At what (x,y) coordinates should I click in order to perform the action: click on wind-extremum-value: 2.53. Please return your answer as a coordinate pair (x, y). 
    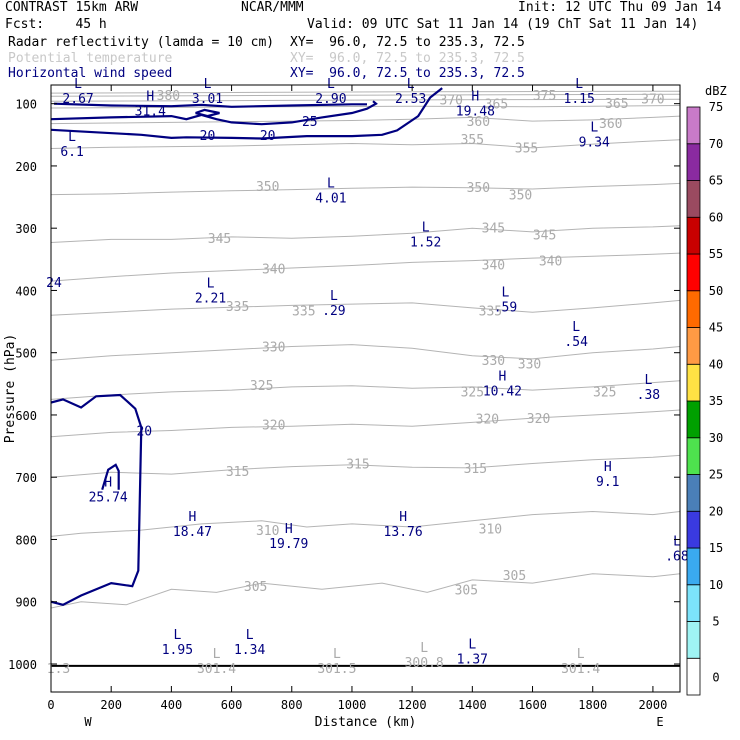
    Looking at the image, I should click on (410, 99).